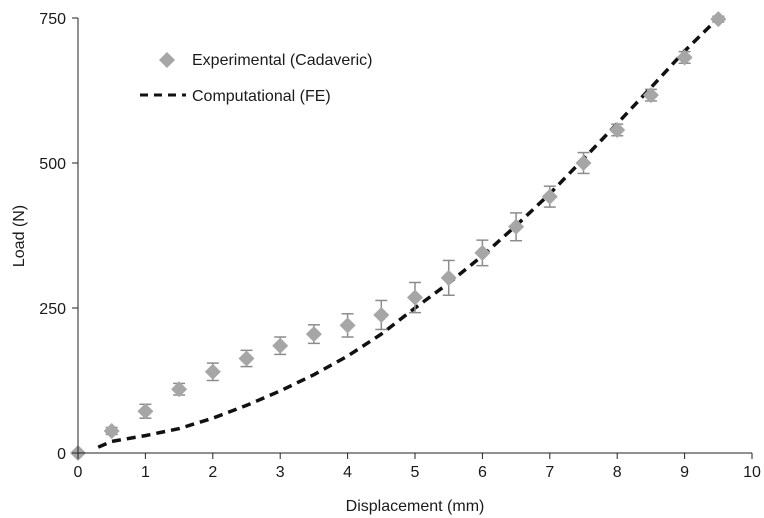 The height and width of the screenshot is (518, 764). Describe the element at coordinates (752, 472) in the screenshot. I see `x-tick-label: 10` at that location.